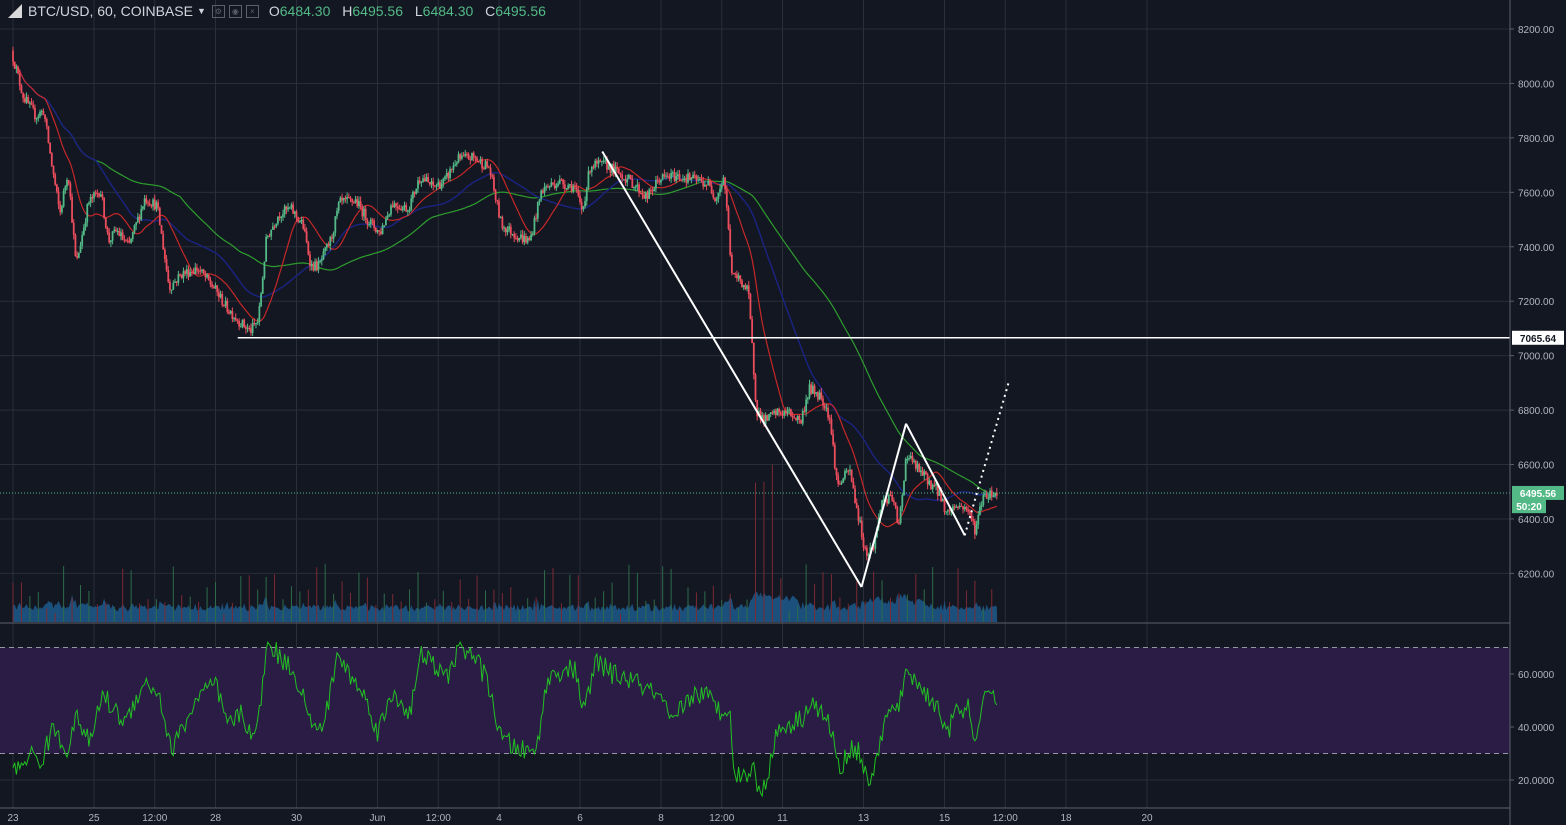 Image resolution: width=1566 pixels, height=825 pixels. Describe the element at coordinates (110, 11) in the screenshot. I see `symbol-title: BTC/USD, 60, COINBASE` at that location.